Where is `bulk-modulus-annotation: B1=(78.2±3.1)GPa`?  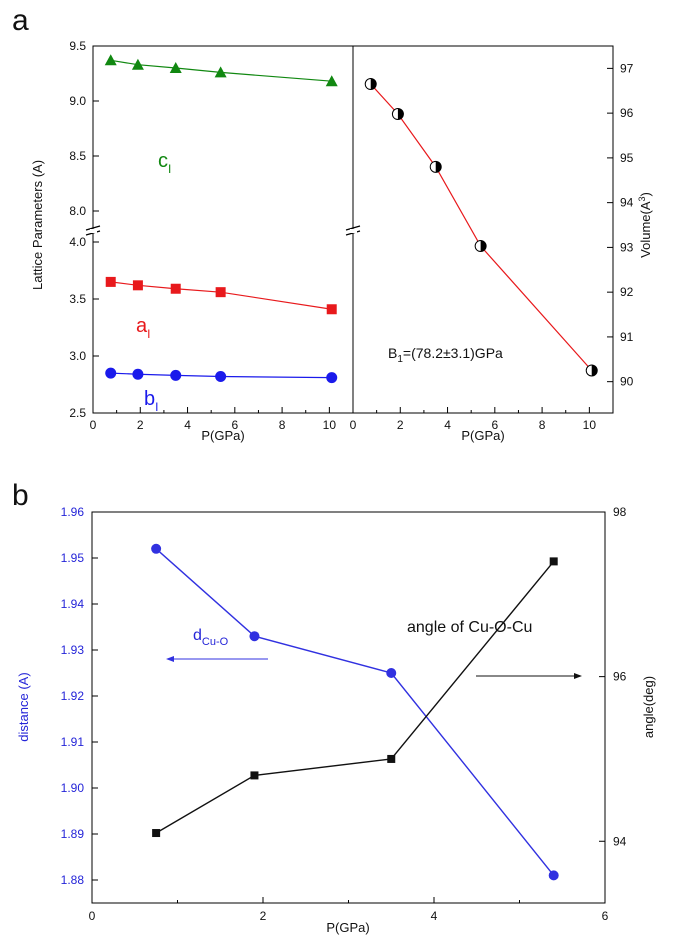
bulk-modulus-annotation: B1=(78.2±3.1)GPa is located at coordinates (445, 355).